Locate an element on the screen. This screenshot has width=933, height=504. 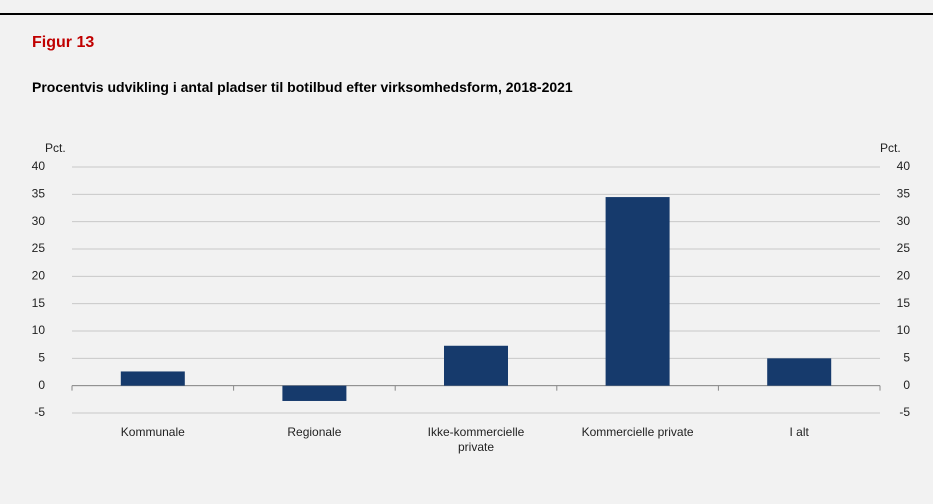
y-tick-label: 0 is located at coordinates (41, 385).